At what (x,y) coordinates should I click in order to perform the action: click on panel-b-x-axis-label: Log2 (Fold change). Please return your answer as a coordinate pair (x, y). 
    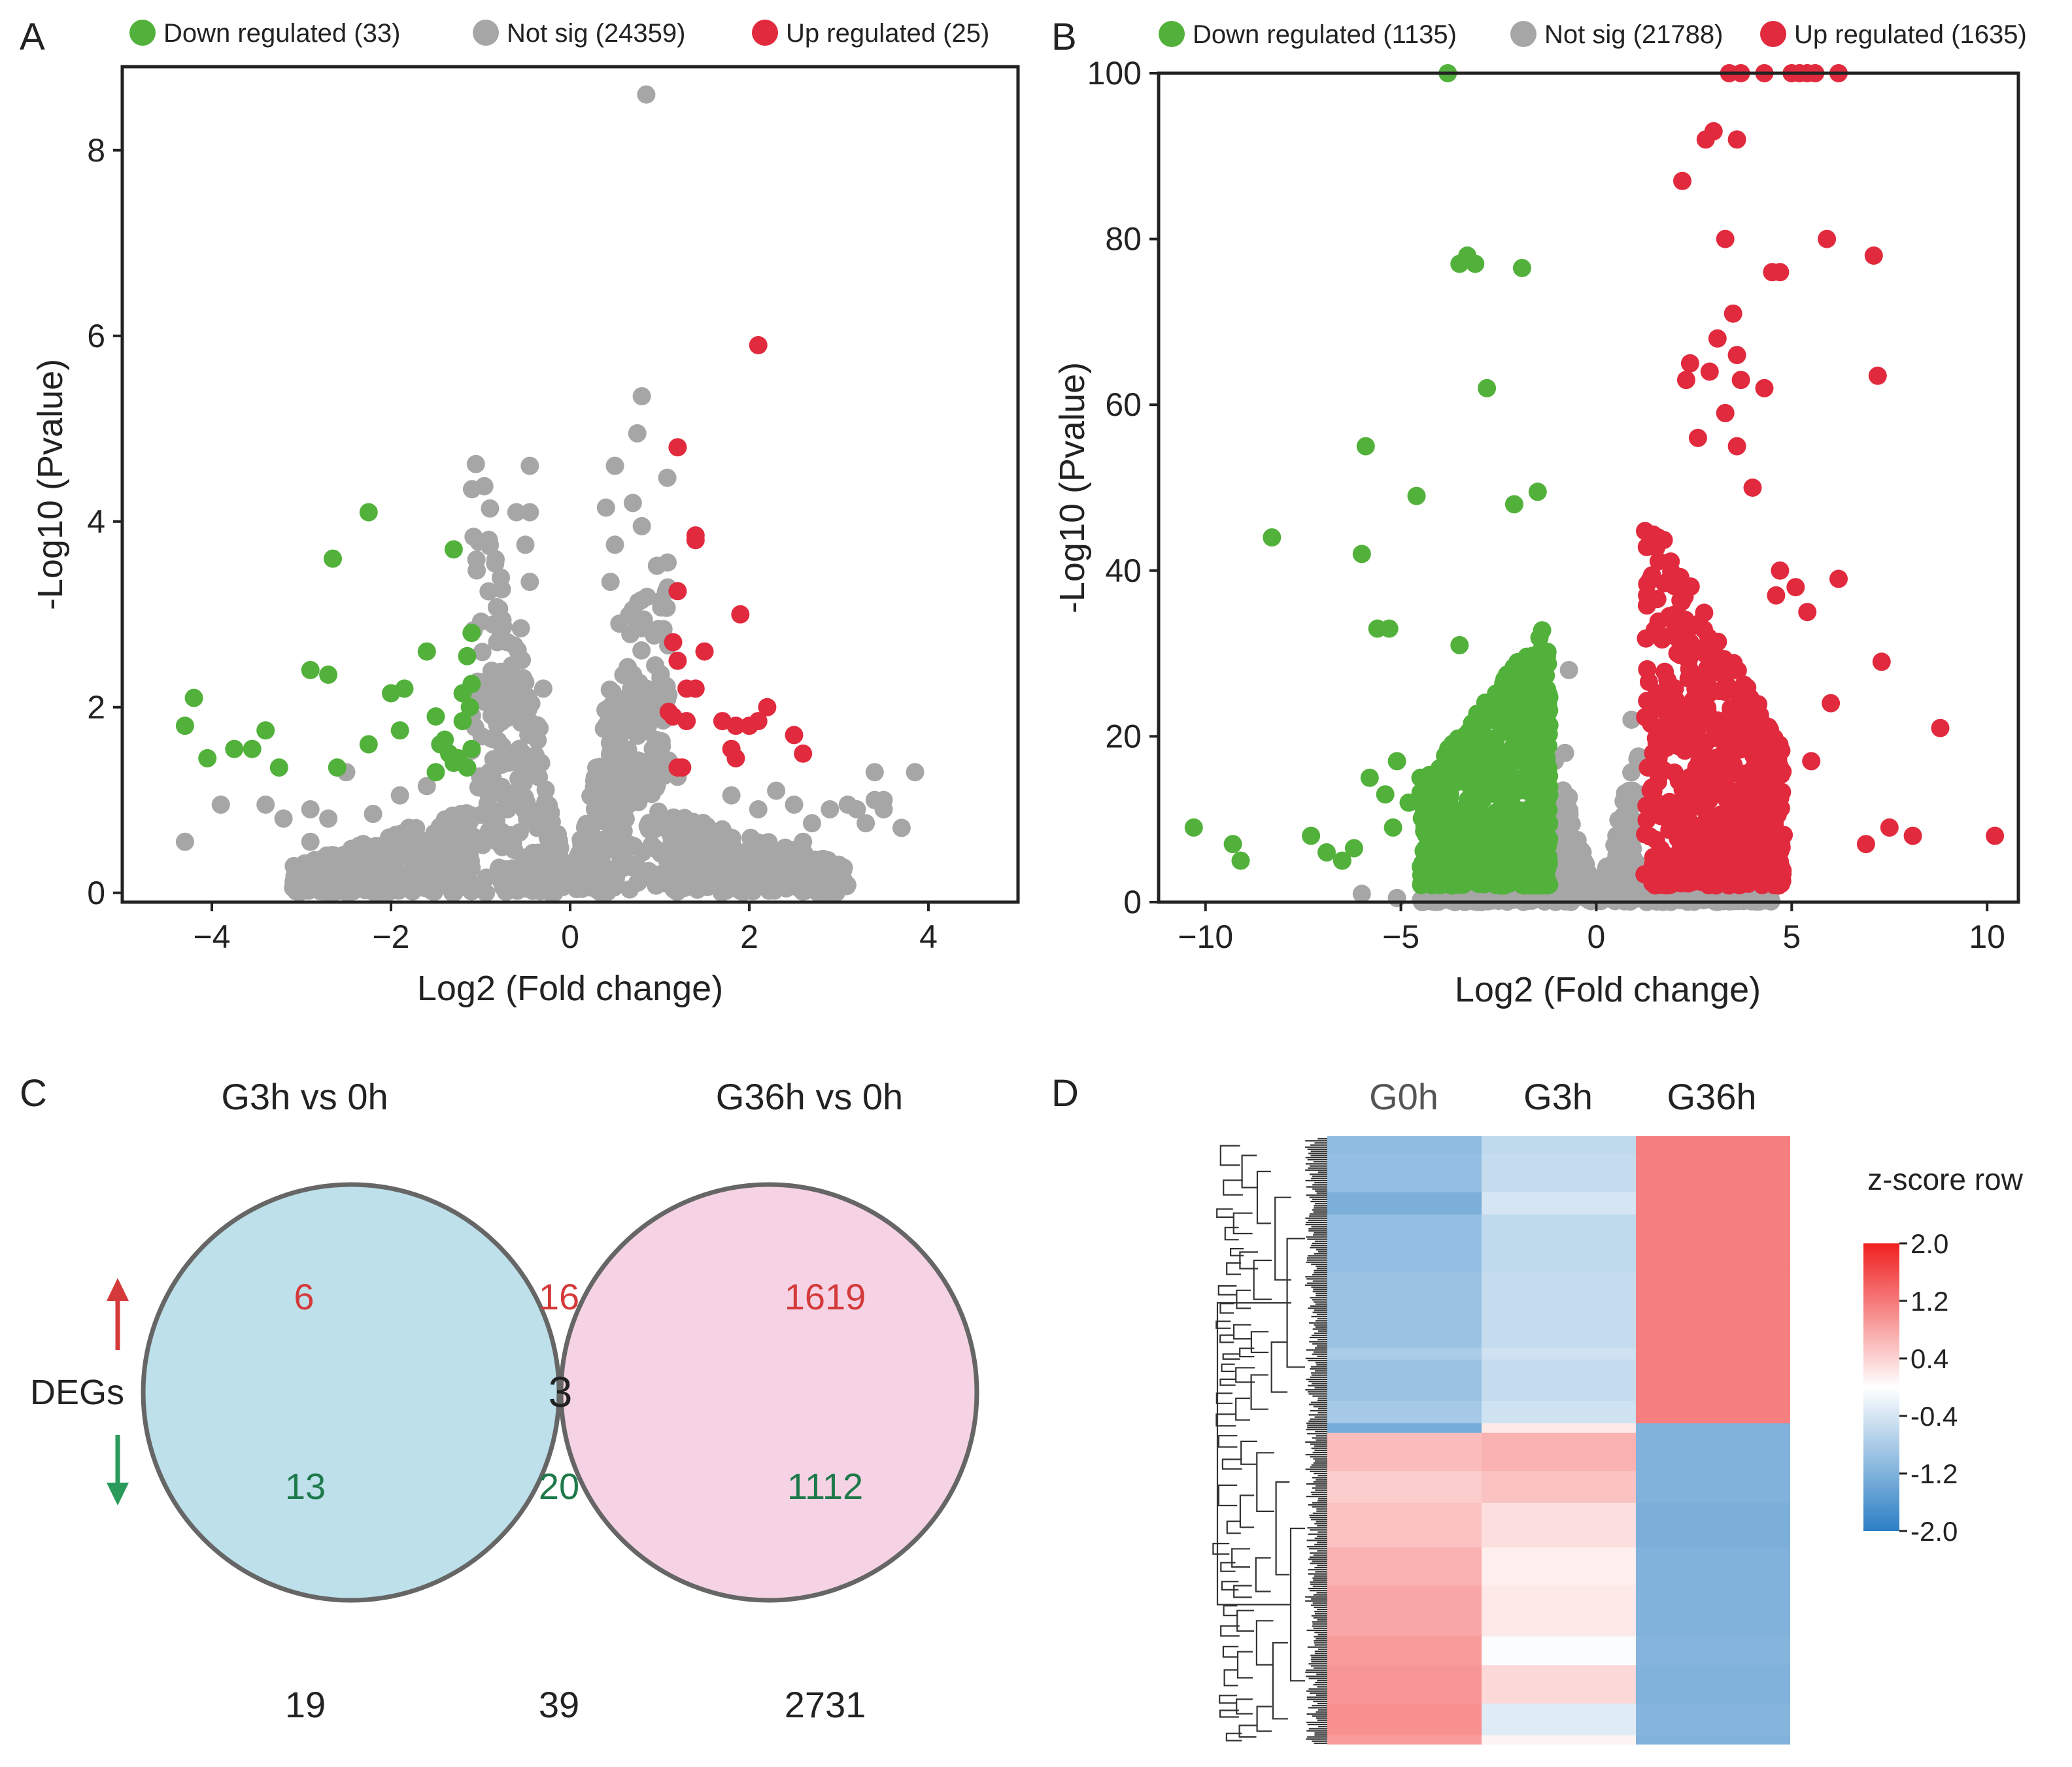
    Looking at the image, I should click on (1608, 989).